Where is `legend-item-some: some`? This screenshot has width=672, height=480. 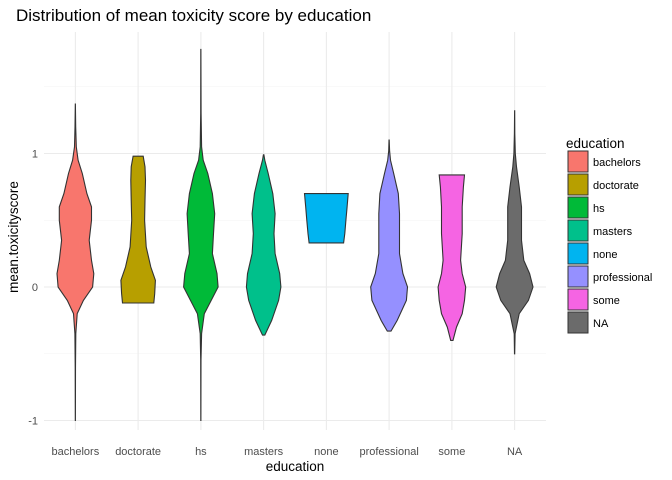 legend-item-some: some is located at coordinates (593, 299).